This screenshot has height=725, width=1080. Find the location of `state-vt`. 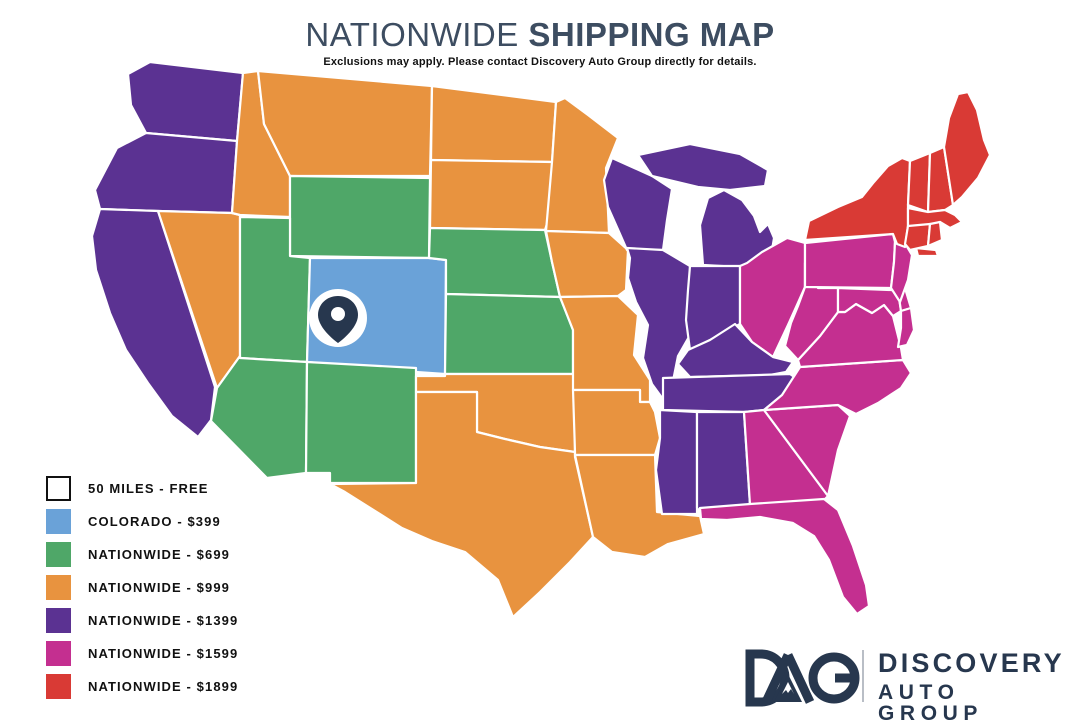

state-vt is located at coordinates (919, 182).